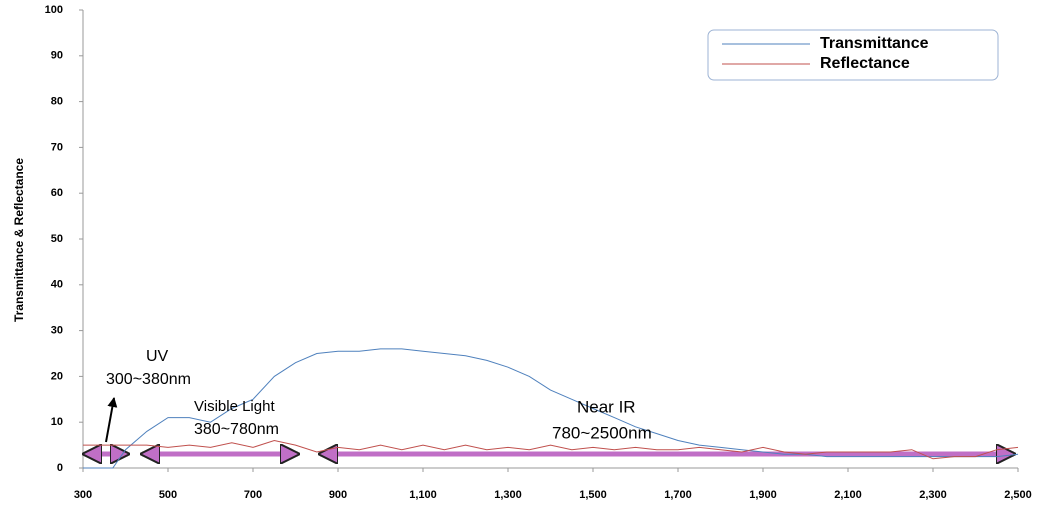 The width and height of the screenshot is (1037, 506). What do you see at coordinates (933, 495) in the screenshot?
I see `x-tick-label: 2,300` at bounding box center [933, 495].